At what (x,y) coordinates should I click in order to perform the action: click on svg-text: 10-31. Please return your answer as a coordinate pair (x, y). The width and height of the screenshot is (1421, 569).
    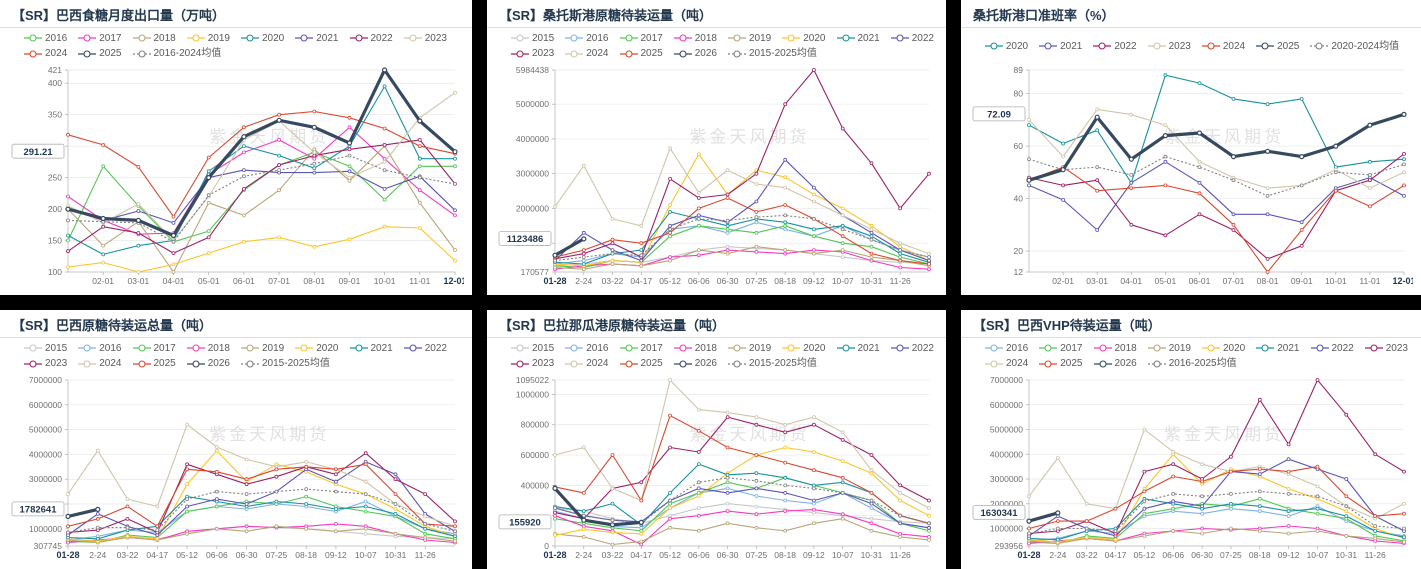
    Looking at the image, I should click on (396, 555).